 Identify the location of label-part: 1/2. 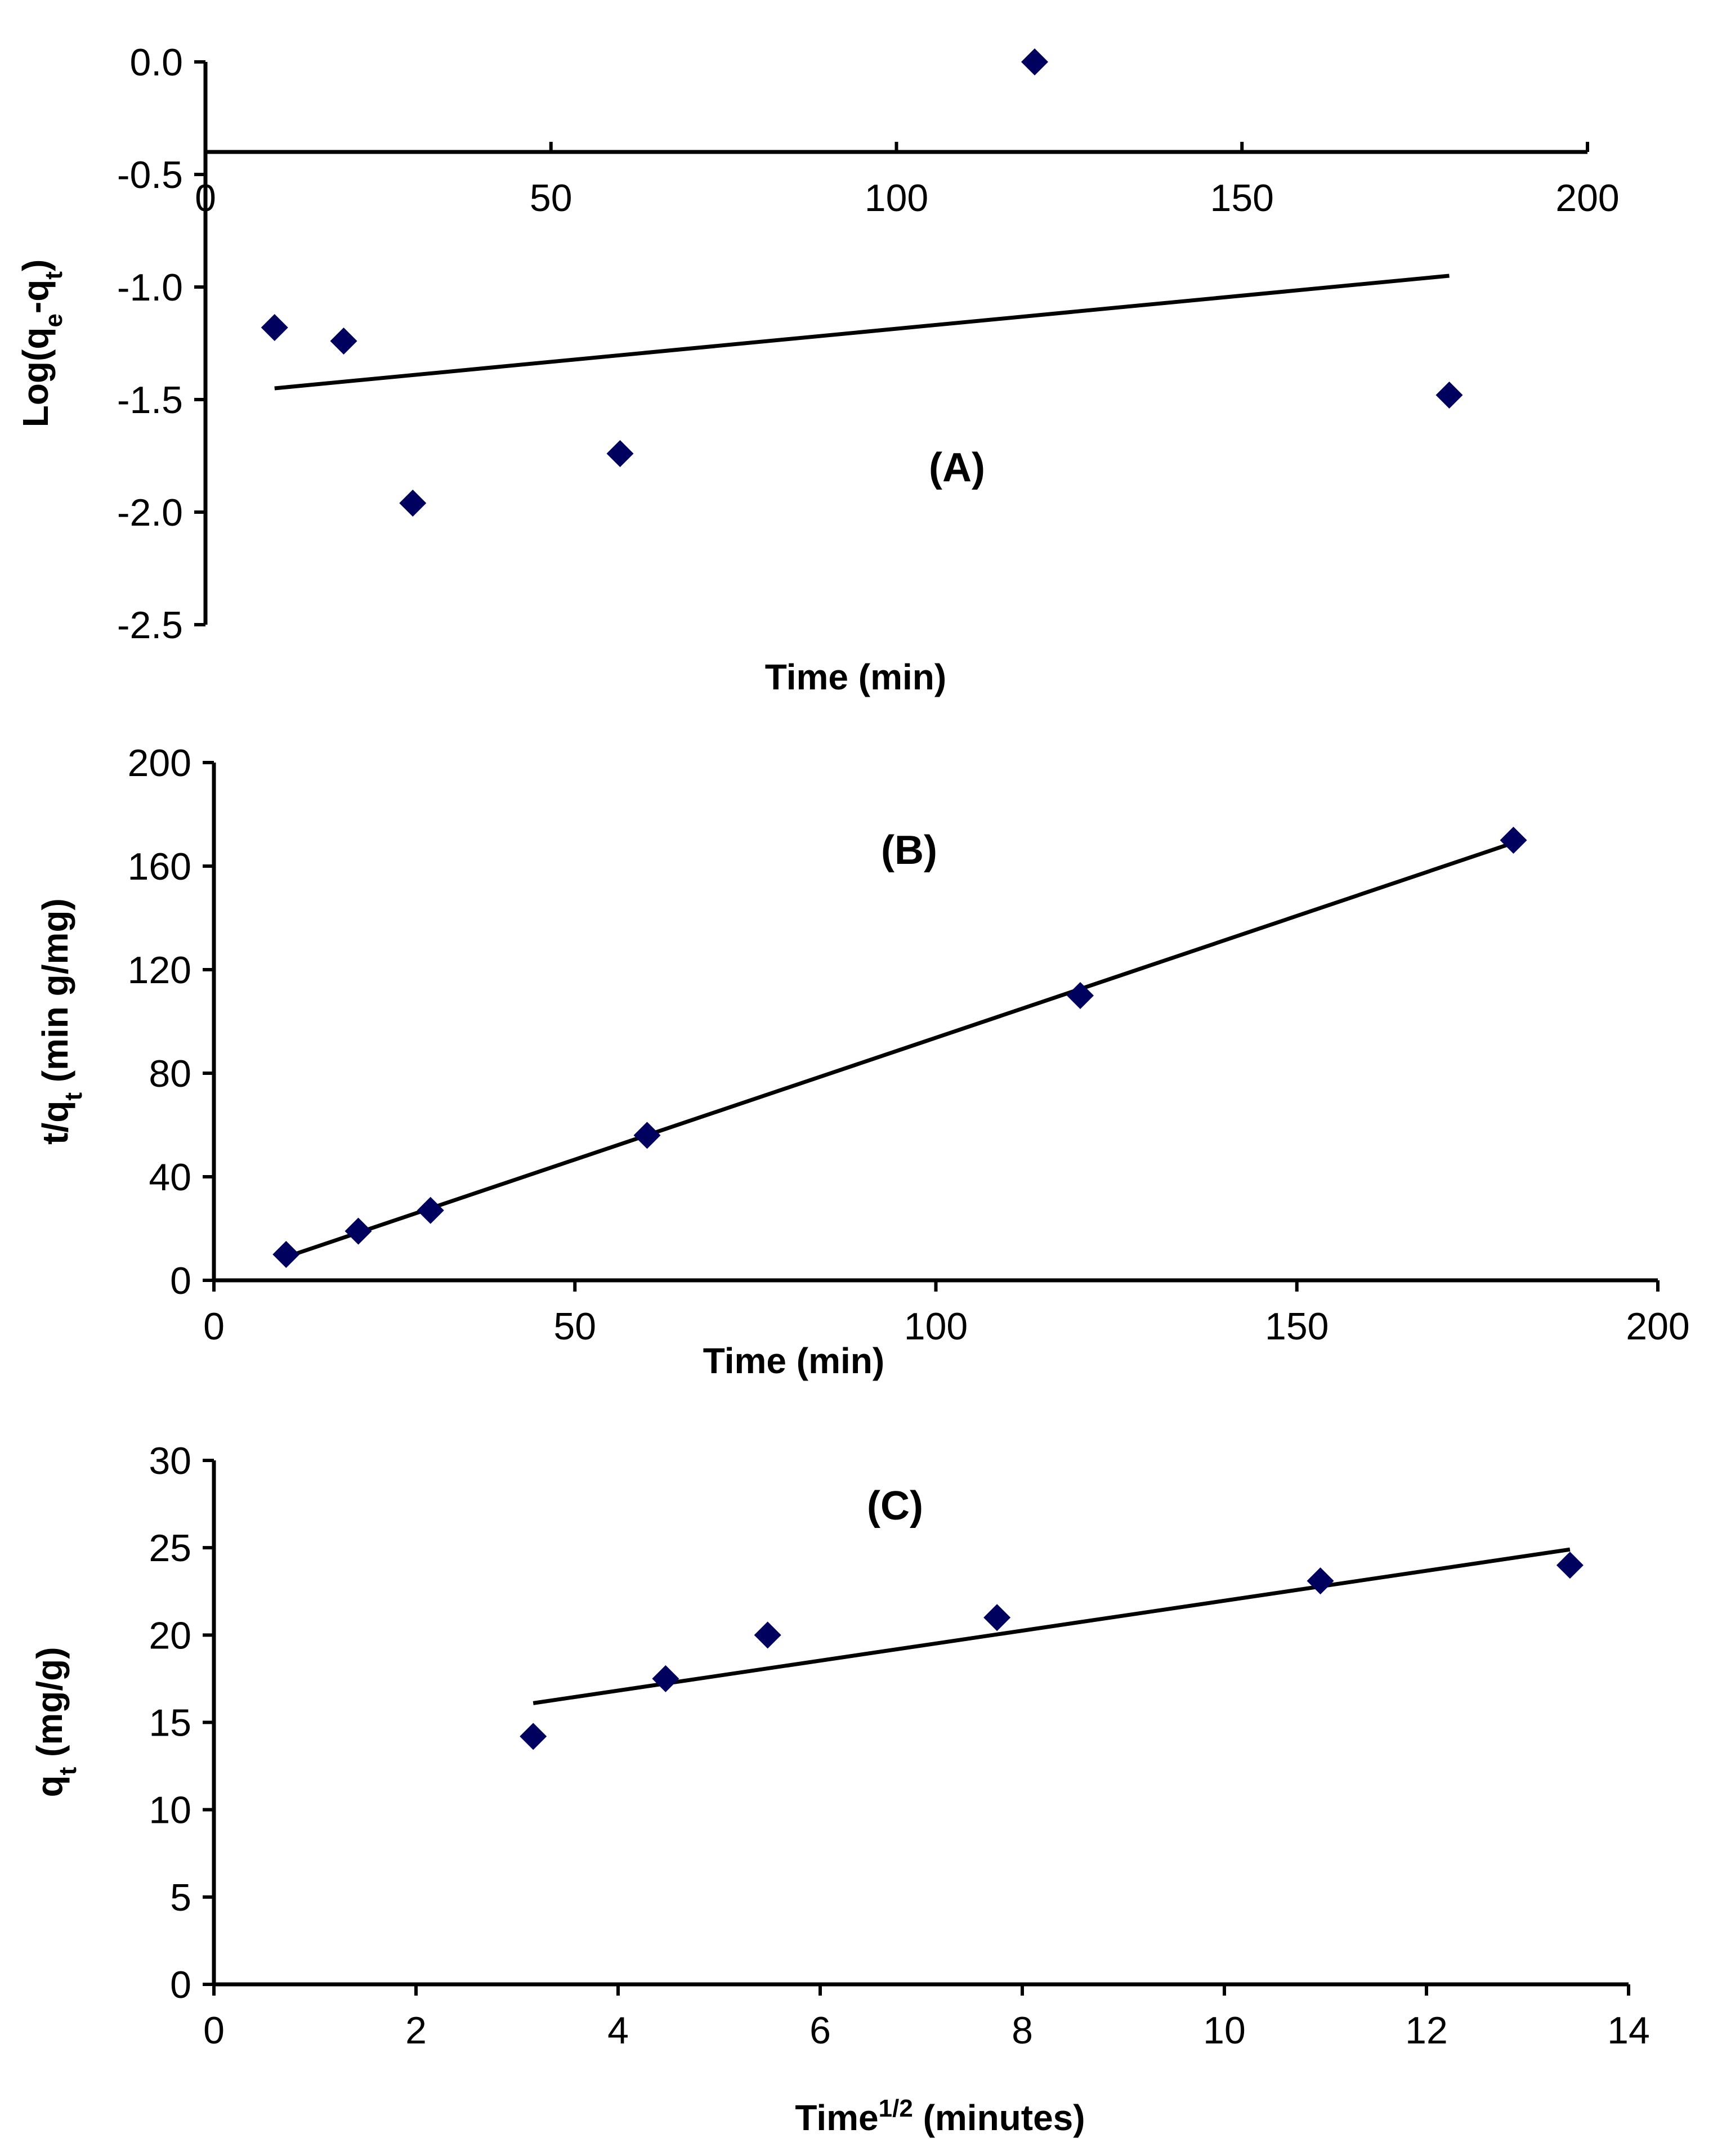
(896, 2108).